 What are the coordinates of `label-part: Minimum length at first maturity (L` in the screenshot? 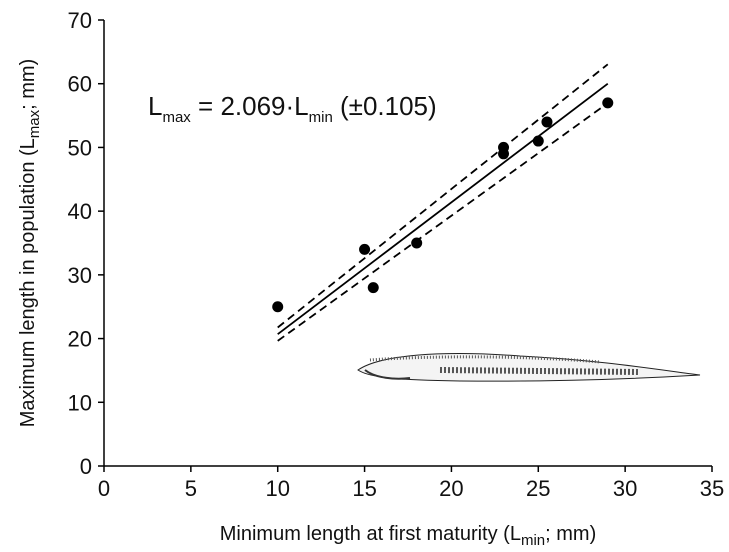 It's located at (370, 534).